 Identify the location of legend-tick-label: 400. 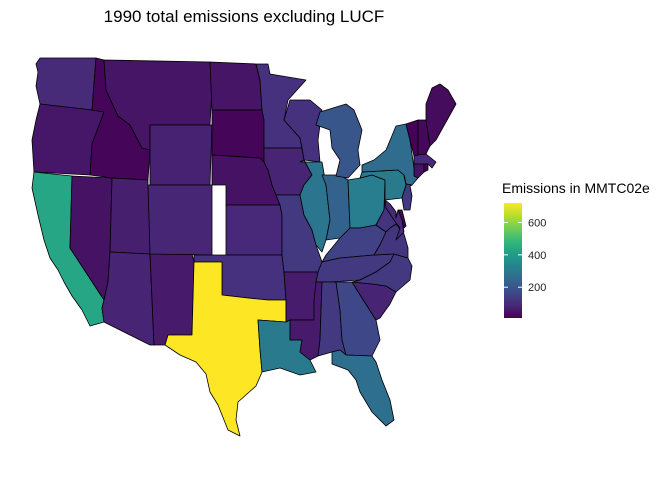
(537, 256).